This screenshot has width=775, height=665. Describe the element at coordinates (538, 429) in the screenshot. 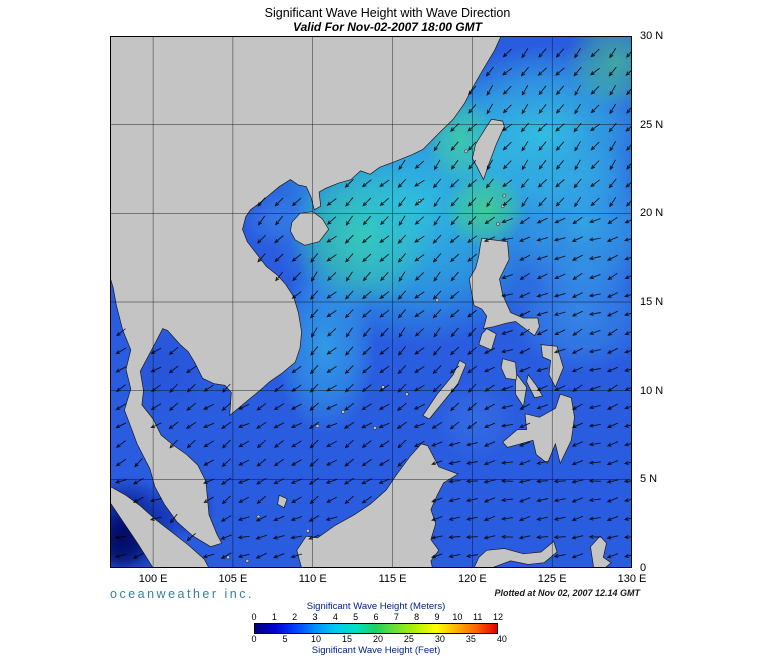

I see `land-mindanao` at that location.